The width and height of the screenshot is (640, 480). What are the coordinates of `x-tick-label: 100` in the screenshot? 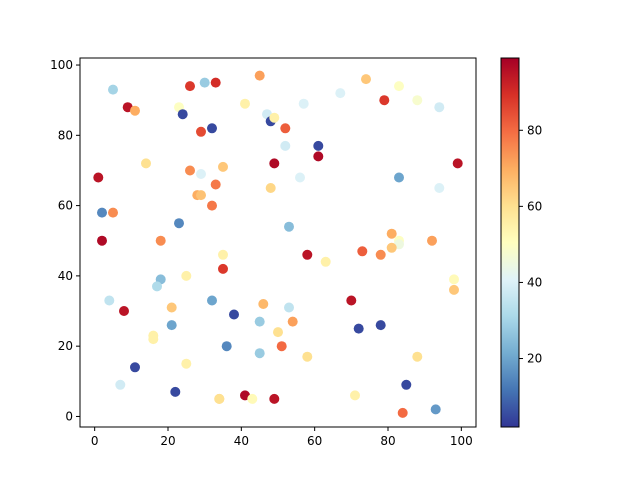 It's located at (461, 441).